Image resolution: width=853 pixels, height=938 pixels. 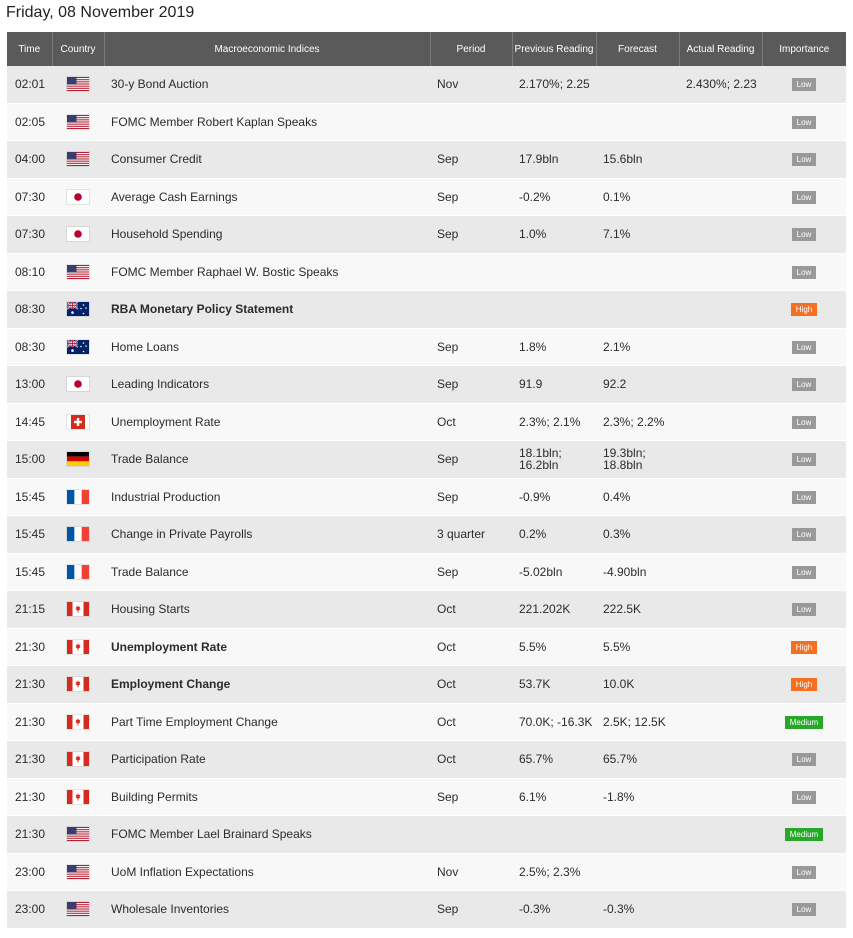 What do you see at coordinates (554, 497) in the screenshot?
I see `event-previous: -0.9%` at bounding box center [554, 497].